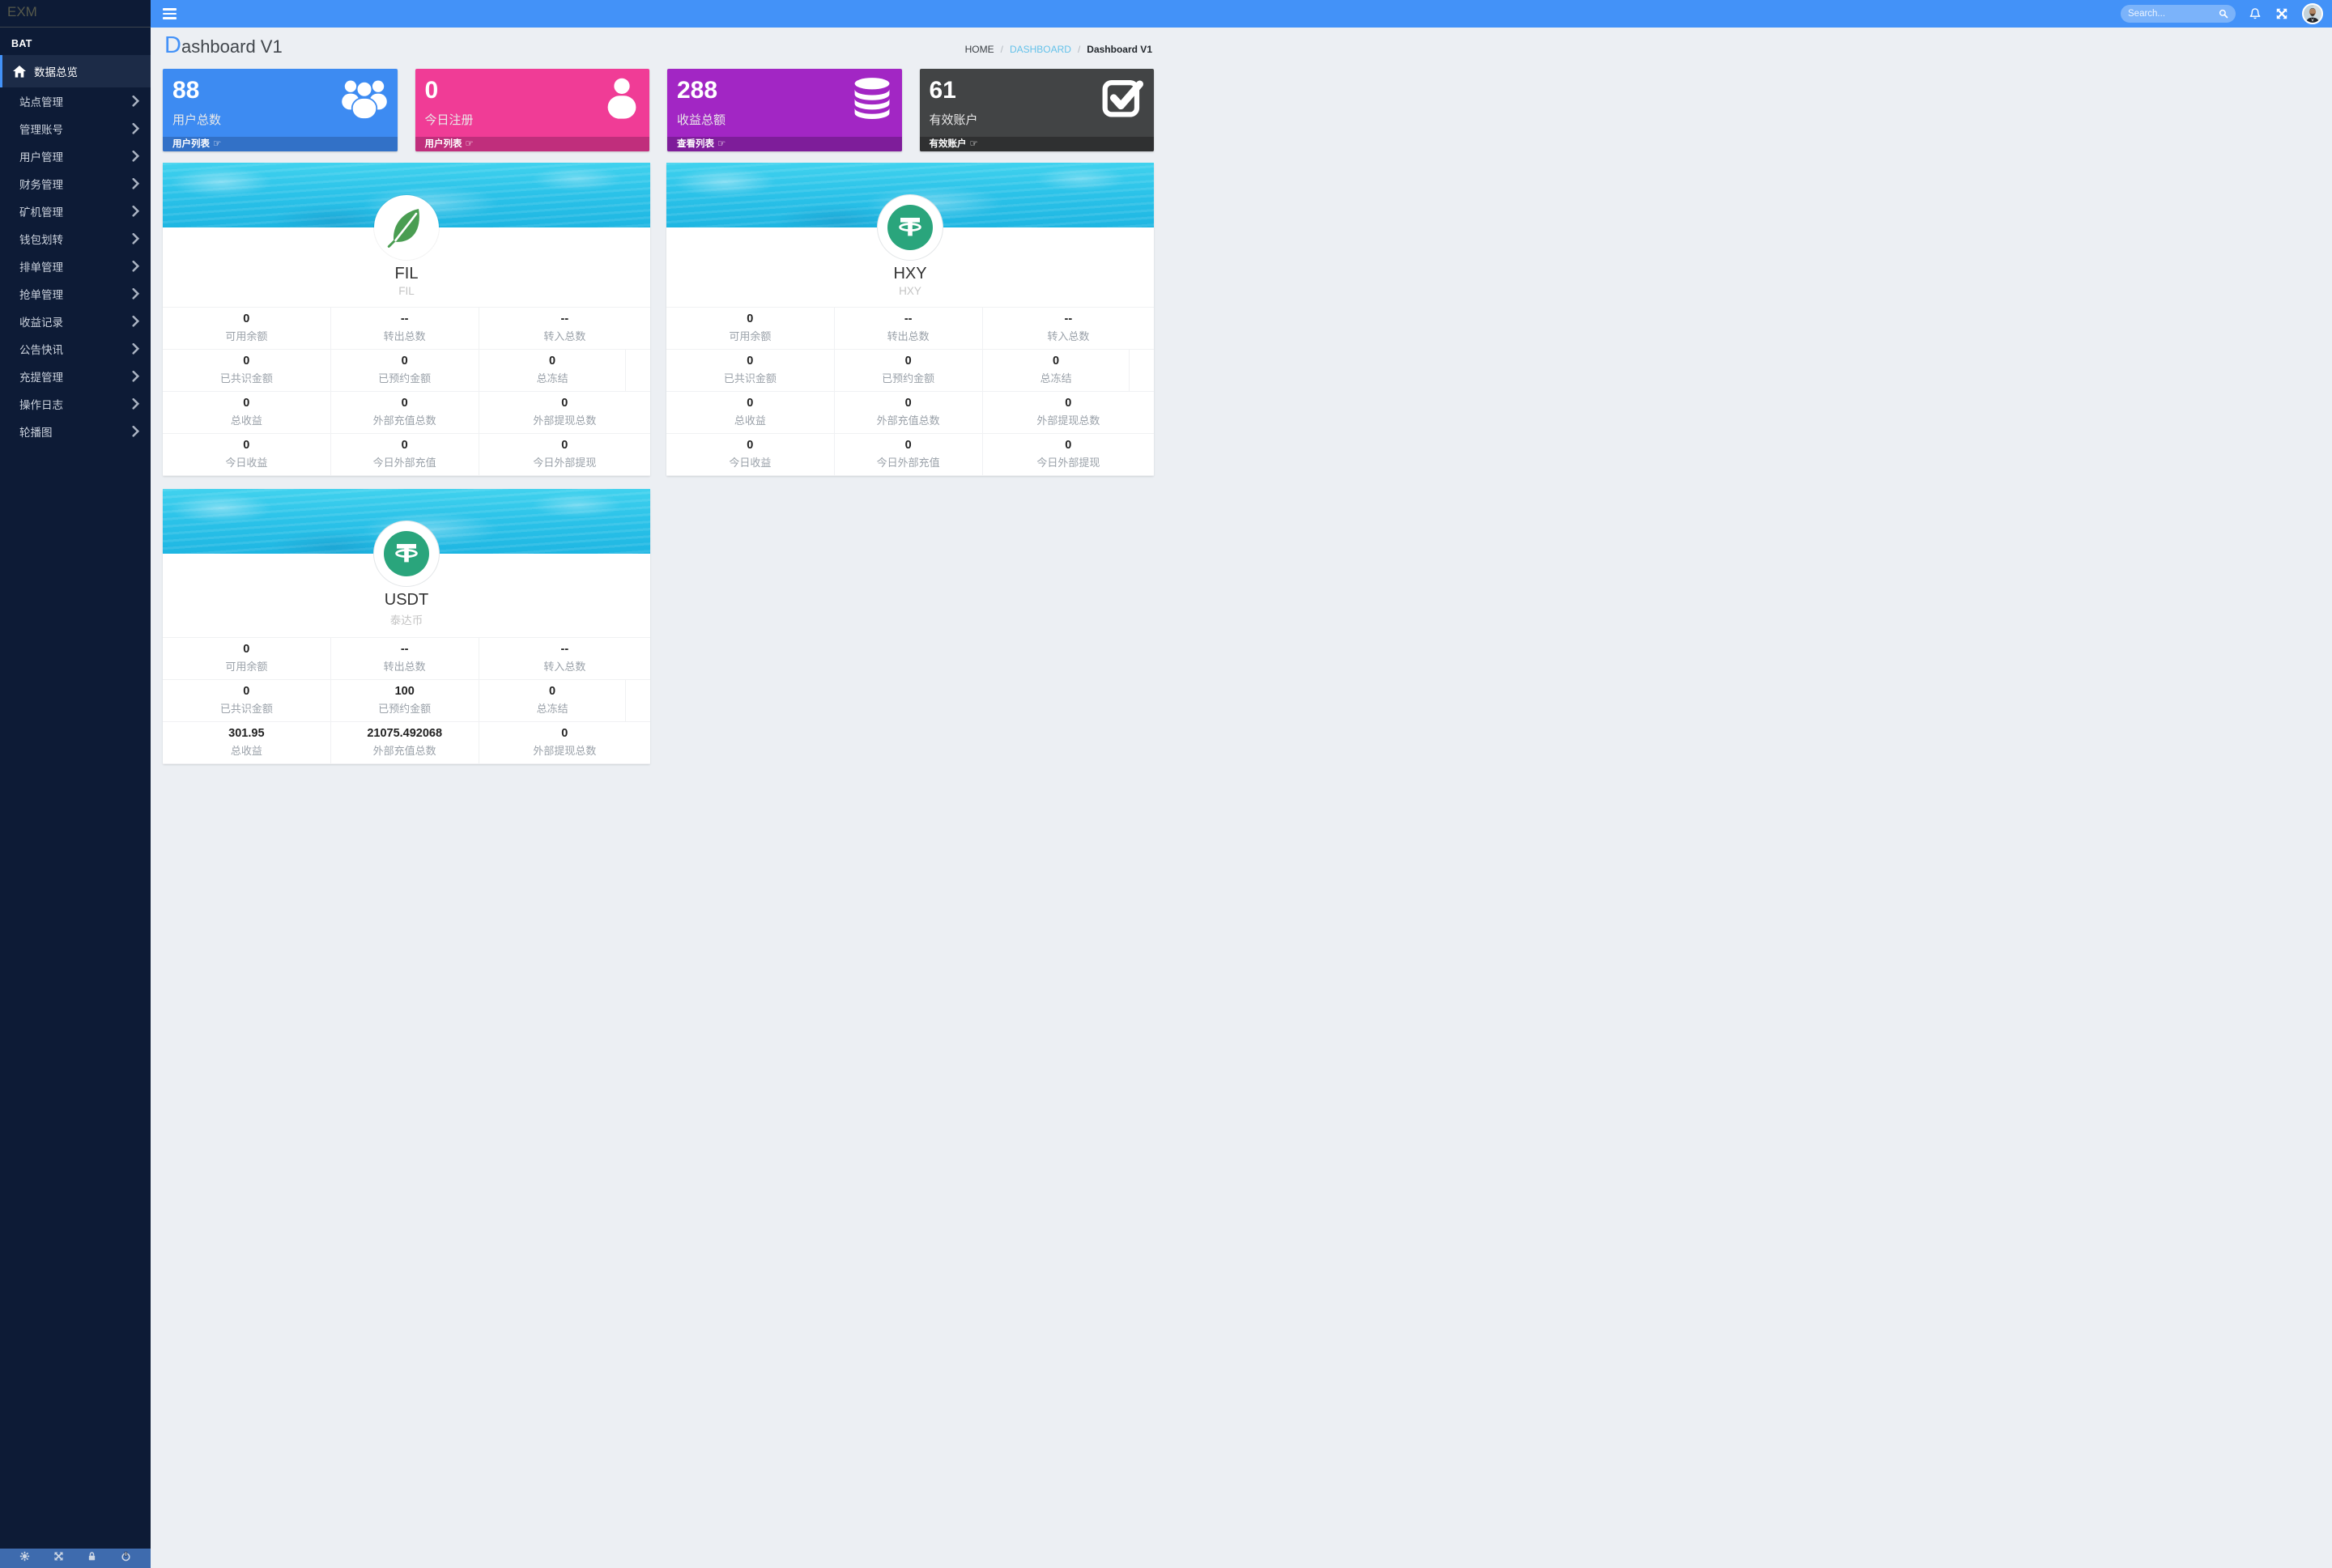  Describe the element at coordinates (2281, 13) in the screenshot. I see `expand-fullscreen-icon` at that location.